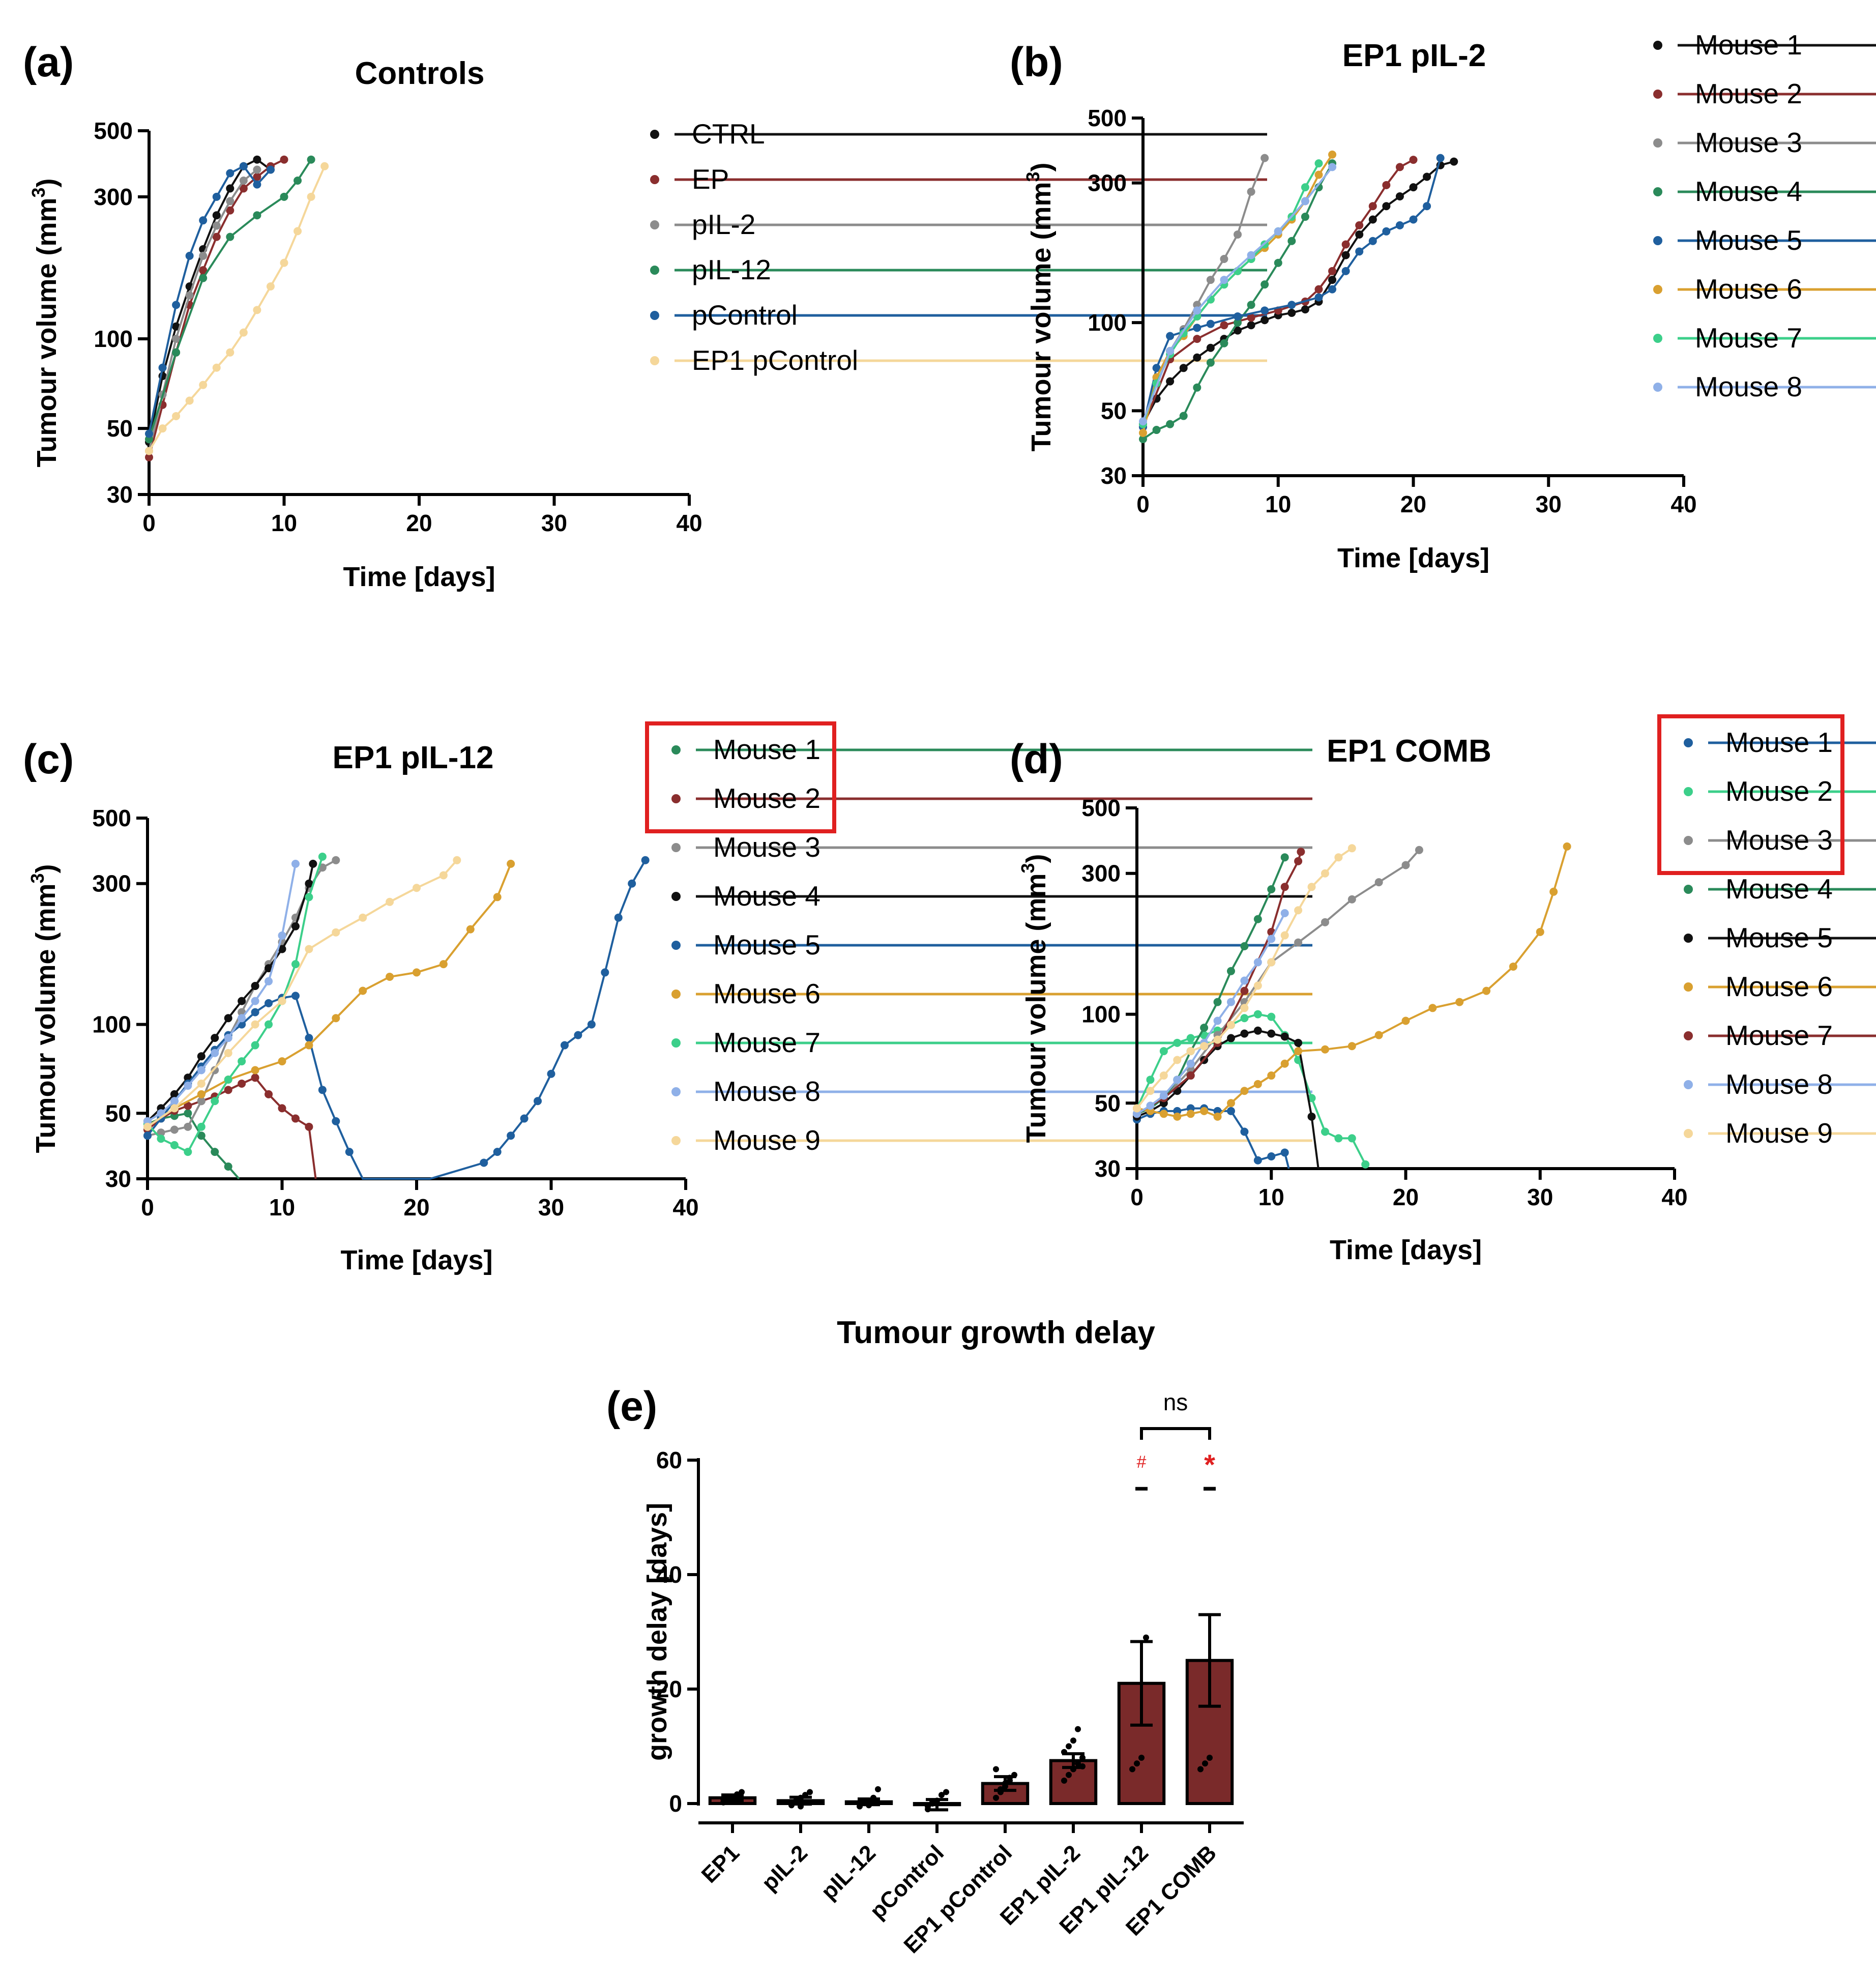  Describe the element at coordinates (113, 197) in the screenshot. I see `y-tick-label: 300` at that location.